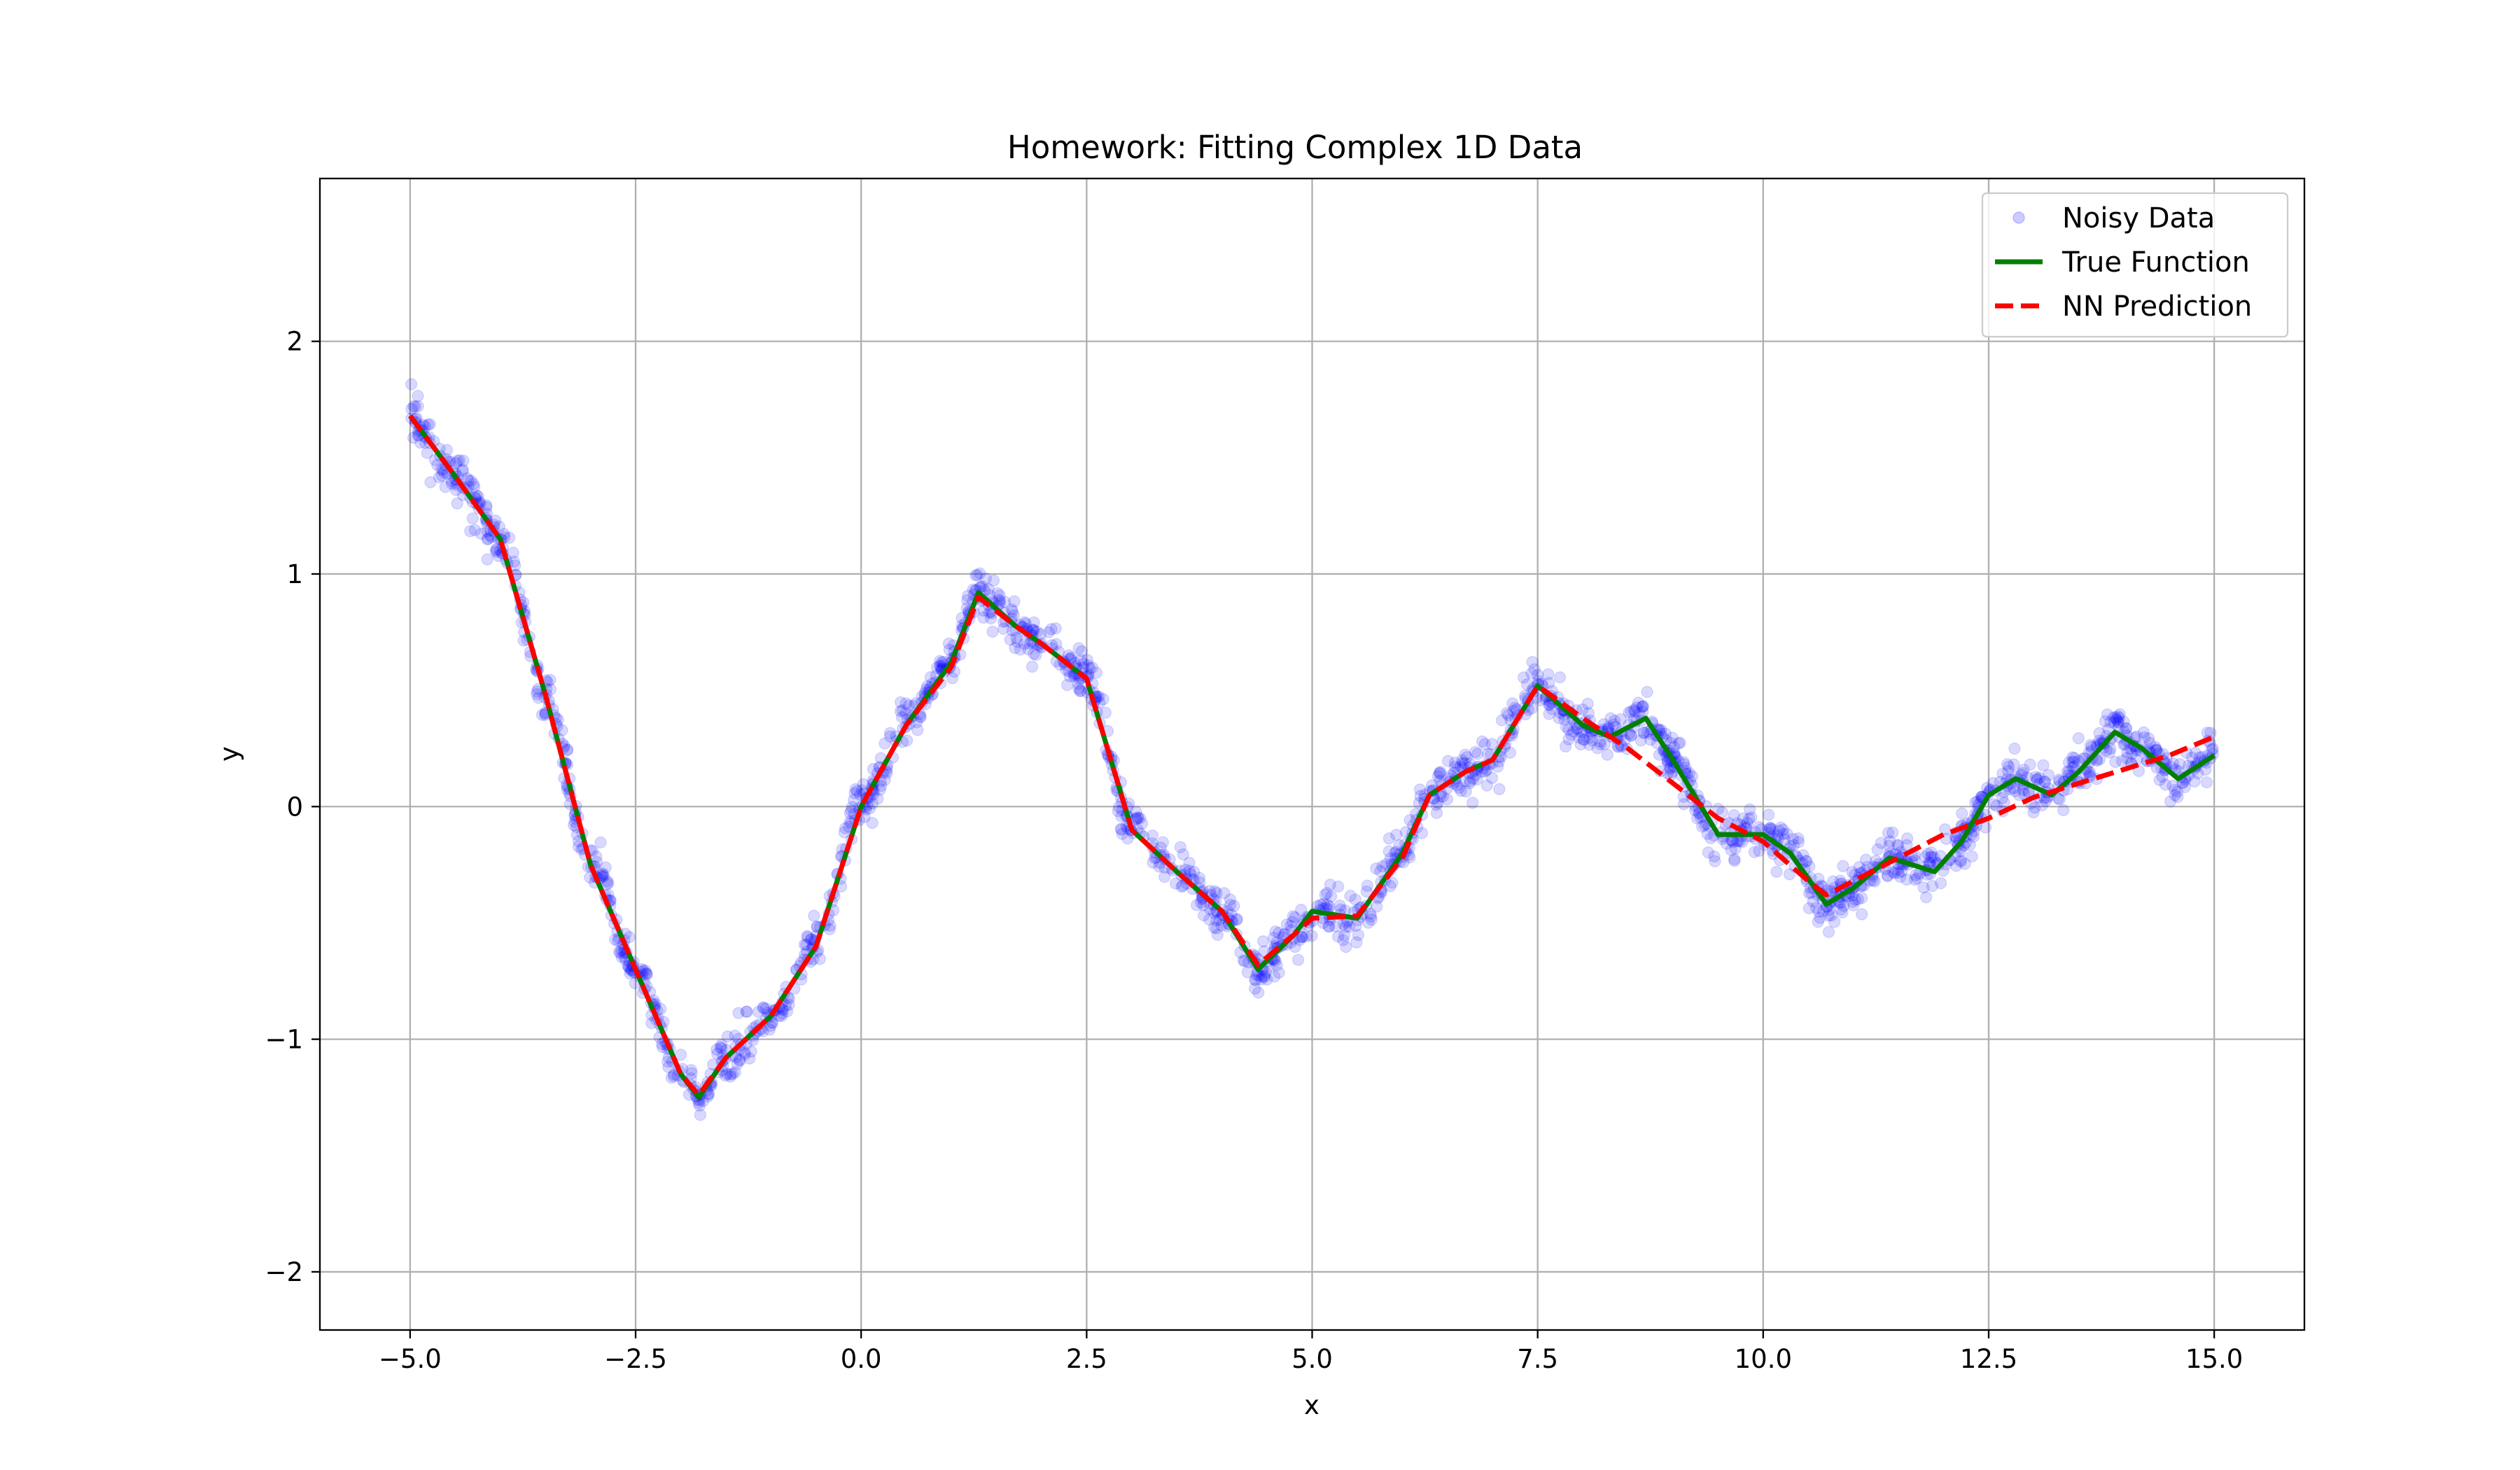 The width and height of the screenshot is (2520, 1470). What do you see at coordinates (294, 342) in the screenshot?
I see `y-tick-label: 2` at bounding box center [294, 342].